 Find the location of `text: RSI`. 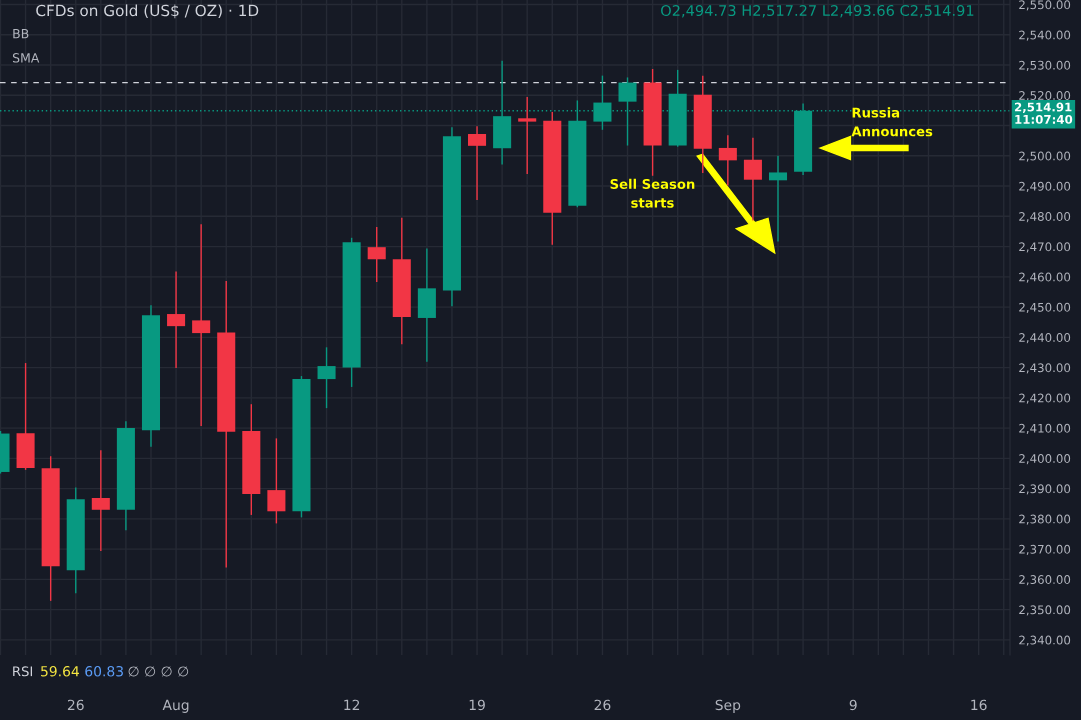

text: RSI is located at coordinates (23, 671).